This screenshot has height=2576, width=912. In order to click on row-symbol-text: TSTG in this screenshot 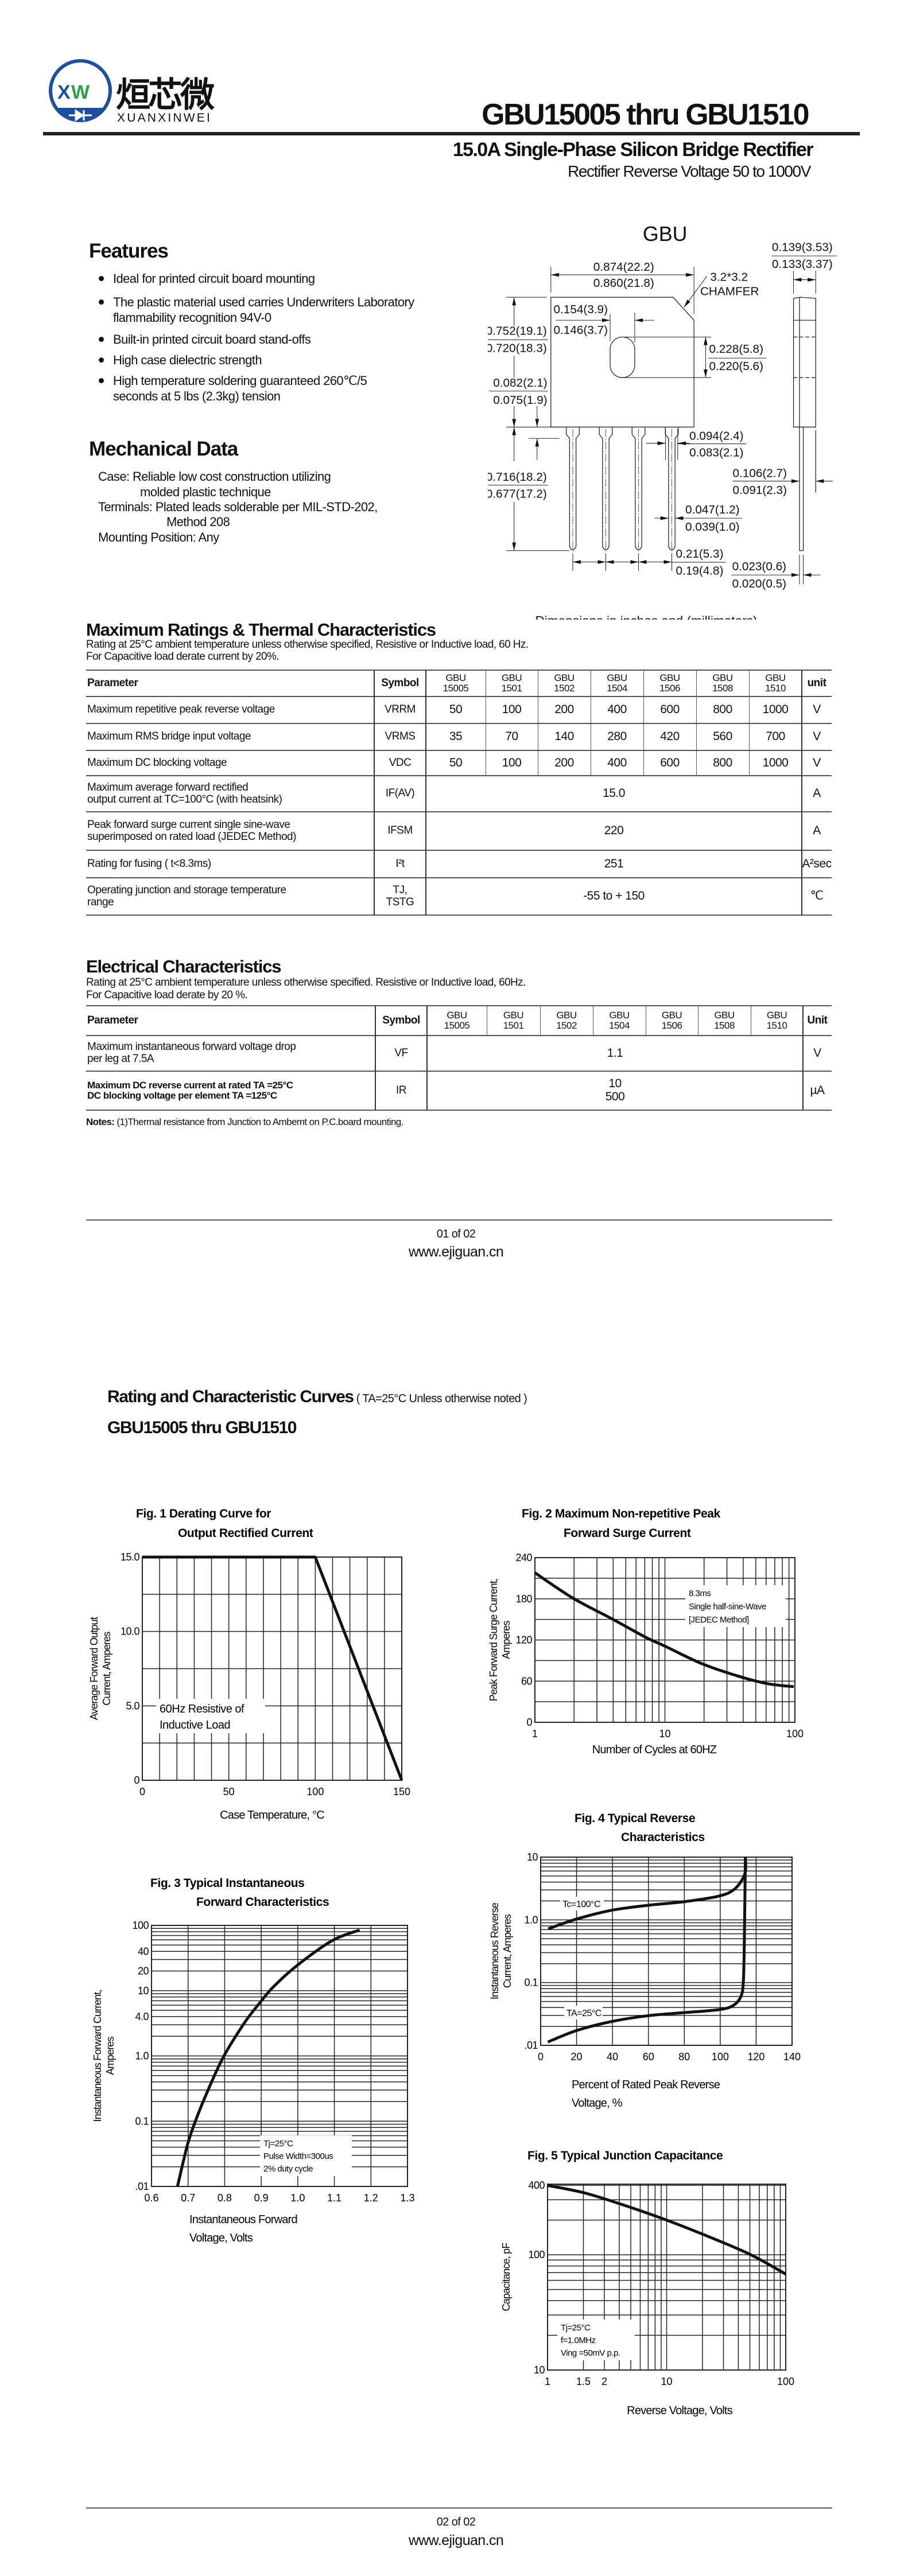, I will do `click(400, 902)`.